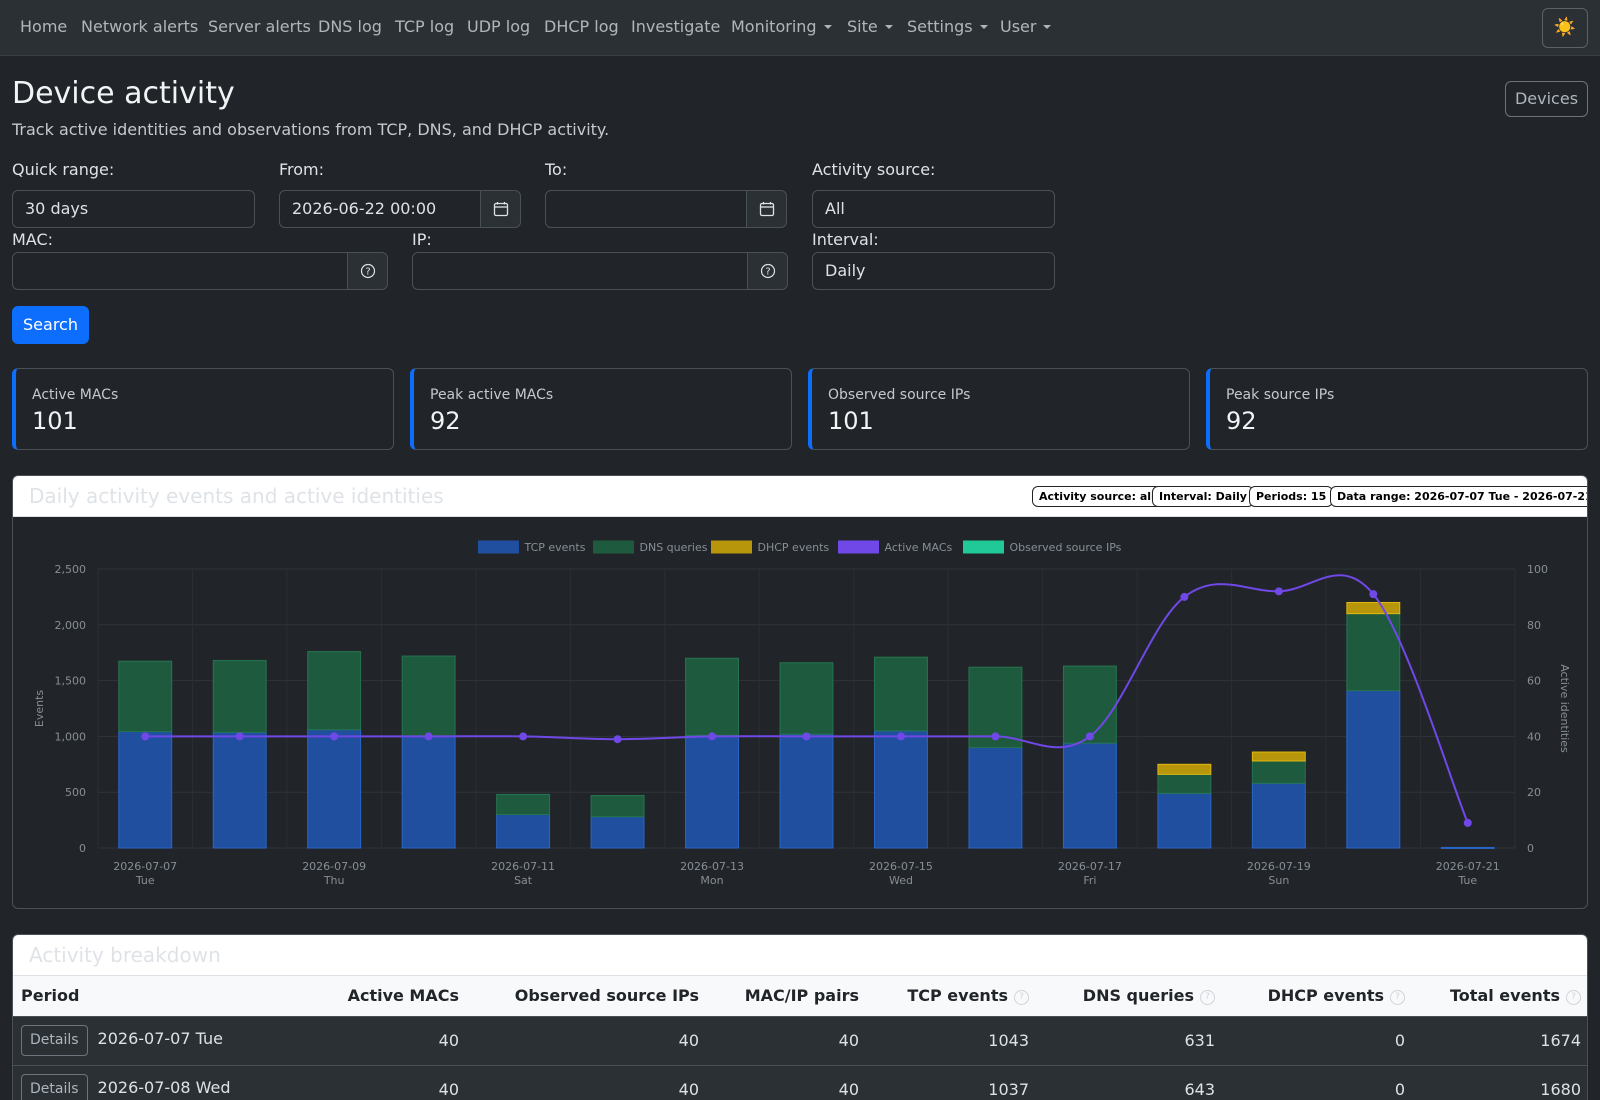 This screenshot has height=1100, width=1600. Describe the element at coordinates (75, 395) in the screenshot. I see `stat-label: Active MACs` at that location.